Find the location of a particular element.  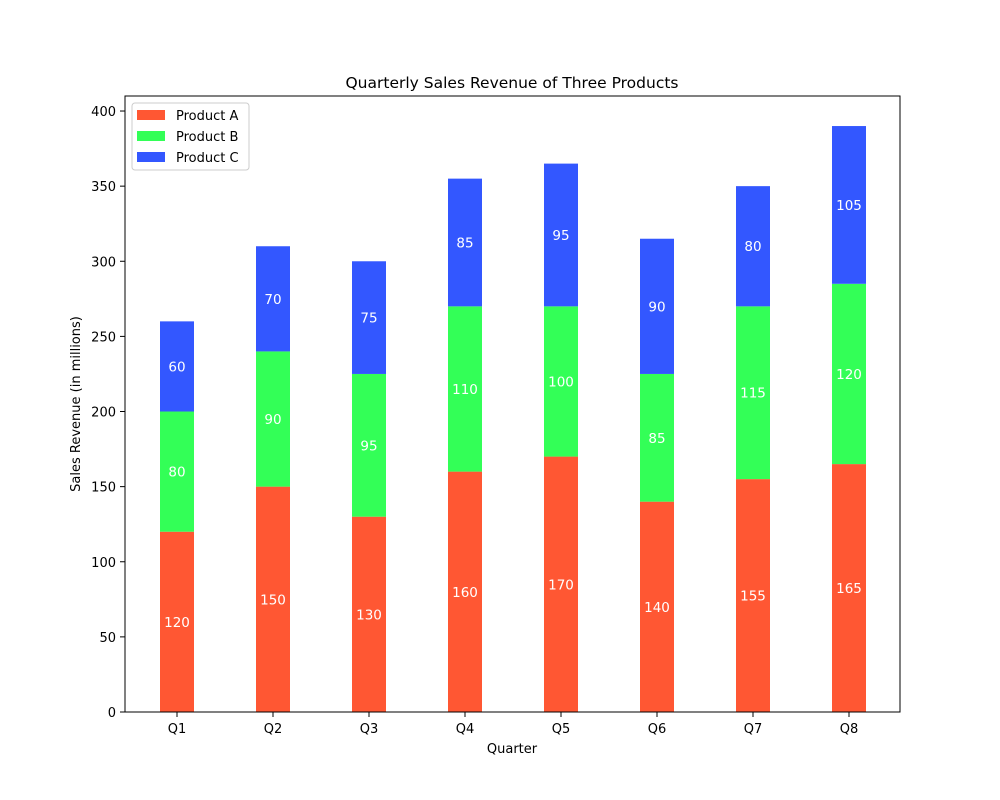

data-label: 100 is located at coordinates (561, 382).